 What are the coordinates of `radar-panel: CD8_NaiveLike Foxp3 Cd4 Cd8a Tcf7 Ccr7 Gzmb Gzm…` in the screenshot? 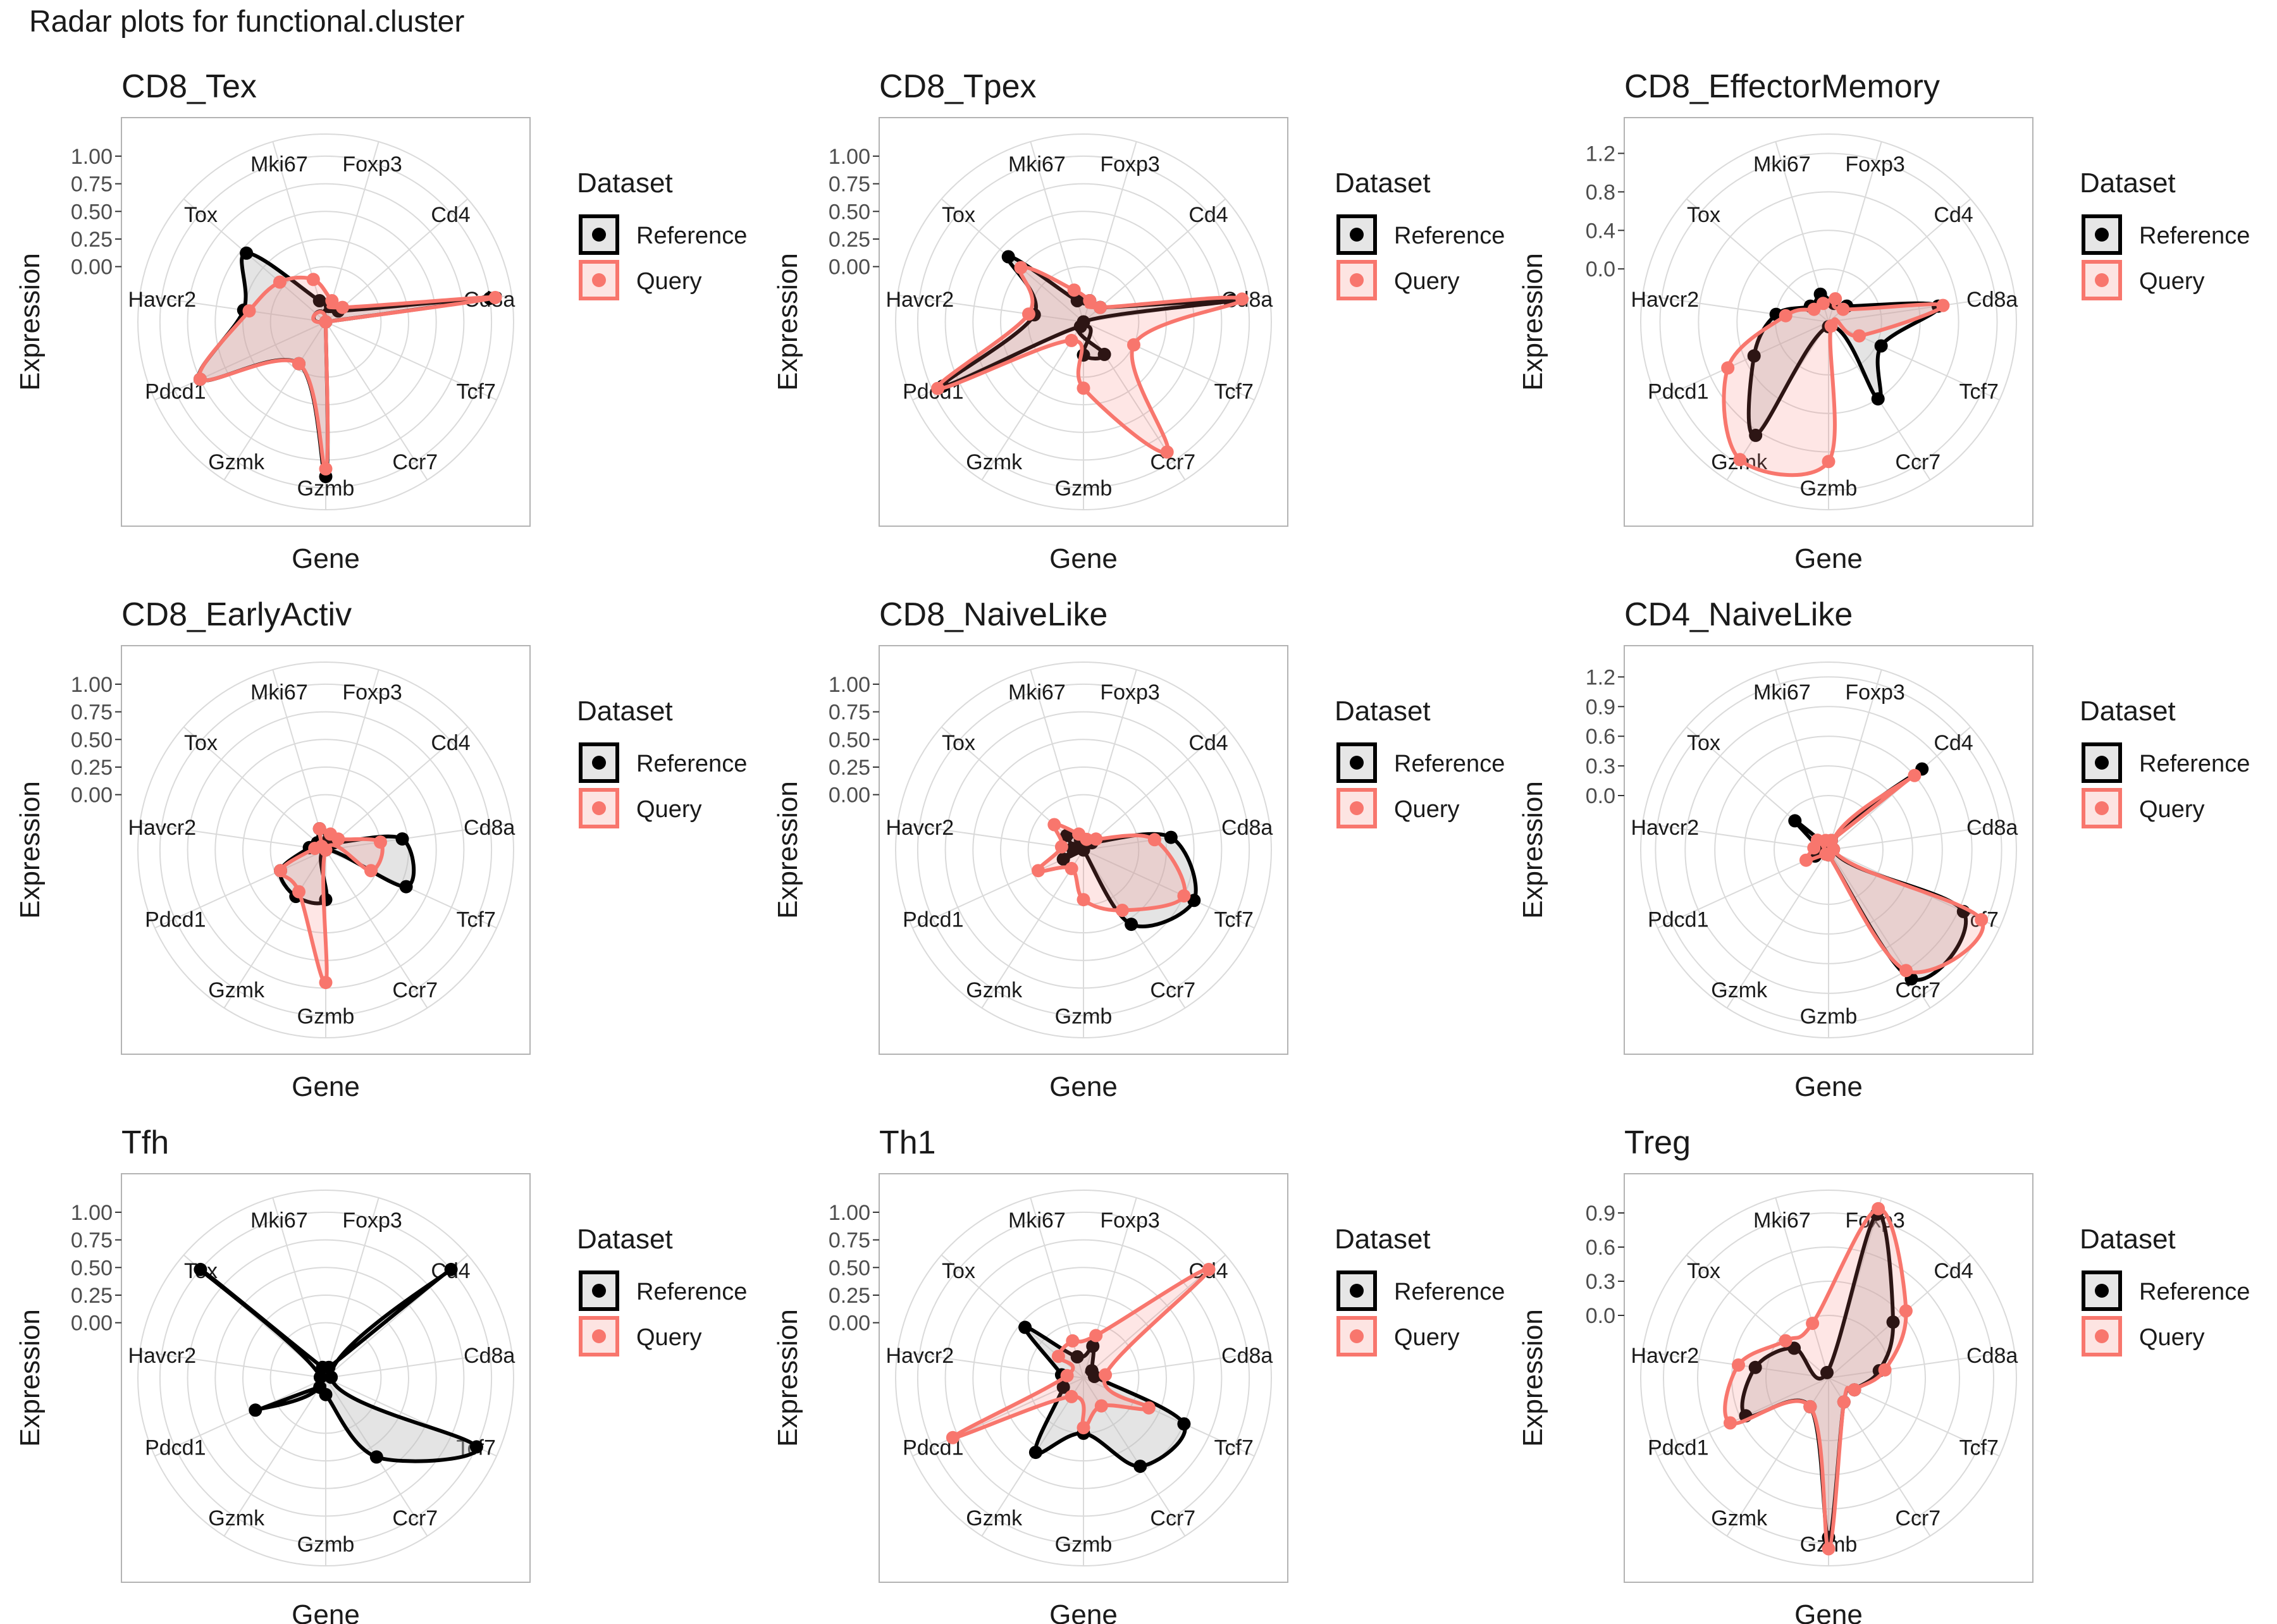 It's located at (1138, 849).